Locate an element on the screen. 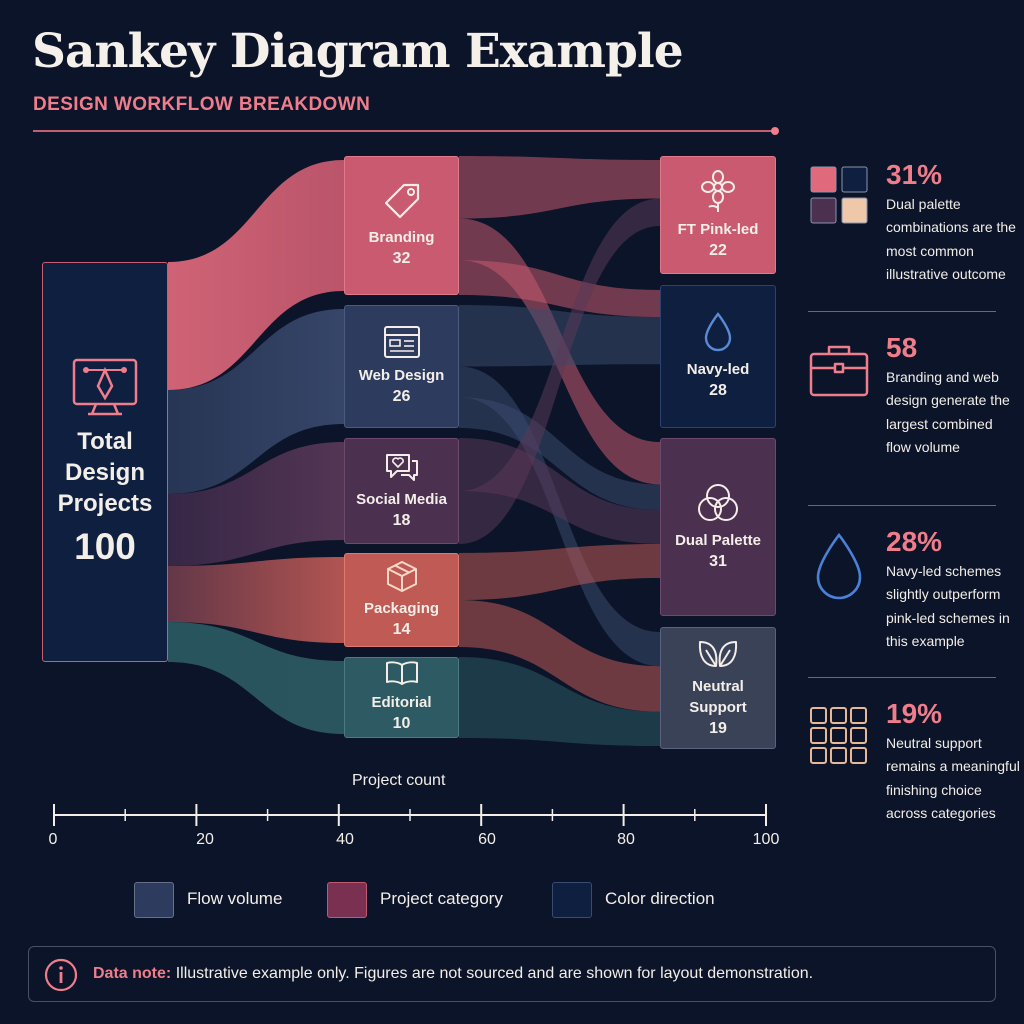 This screenshot has width=1024, height=1024. legend-swatch-project-category is located at coordinates (347, 900).